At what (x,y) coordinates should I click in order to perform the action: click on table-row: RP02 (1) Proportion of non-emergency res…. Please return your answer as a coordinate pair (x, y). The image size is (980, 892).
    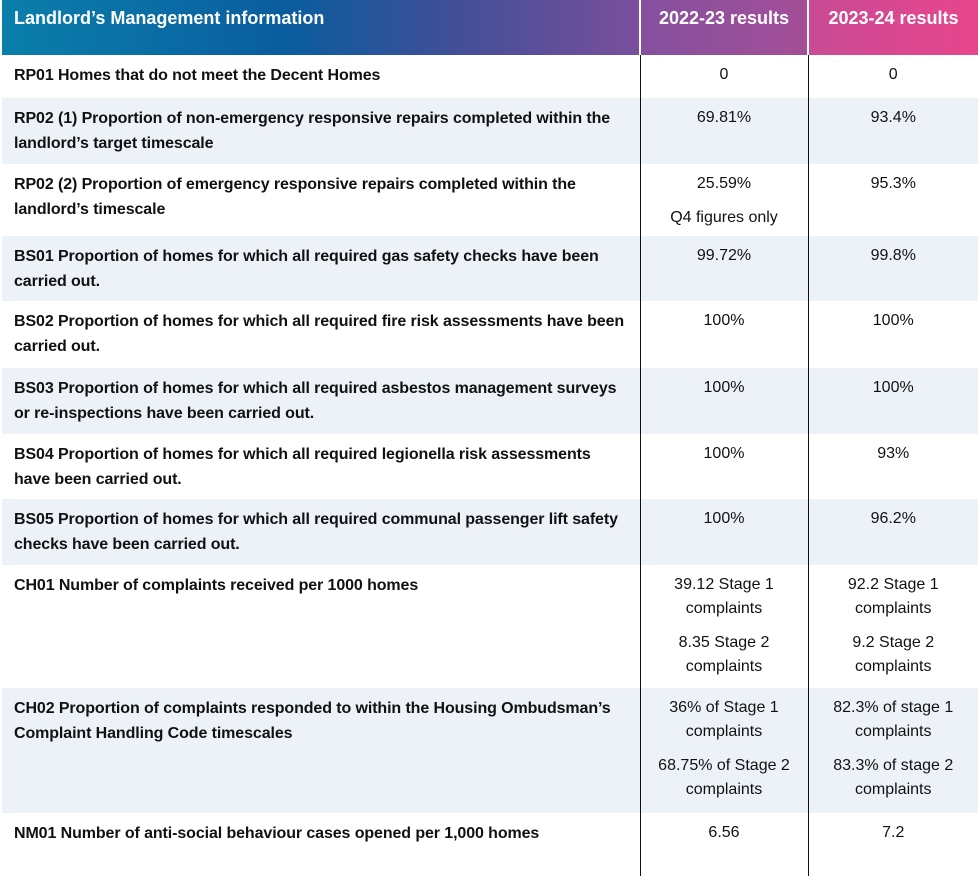
    Looking at the image, I should click on (490, 131).